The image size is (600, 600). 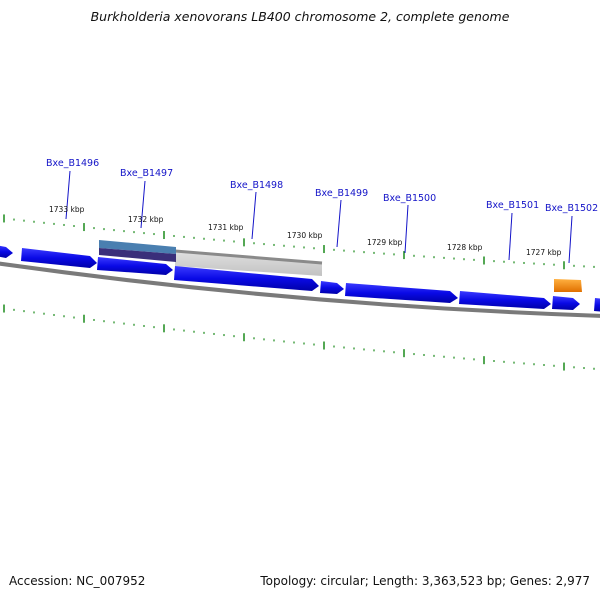 What do you see at coordinates (146, 219) in the screenshot?
I see `kbp-label: 1732 kbp` at bounding box center [146, 219].